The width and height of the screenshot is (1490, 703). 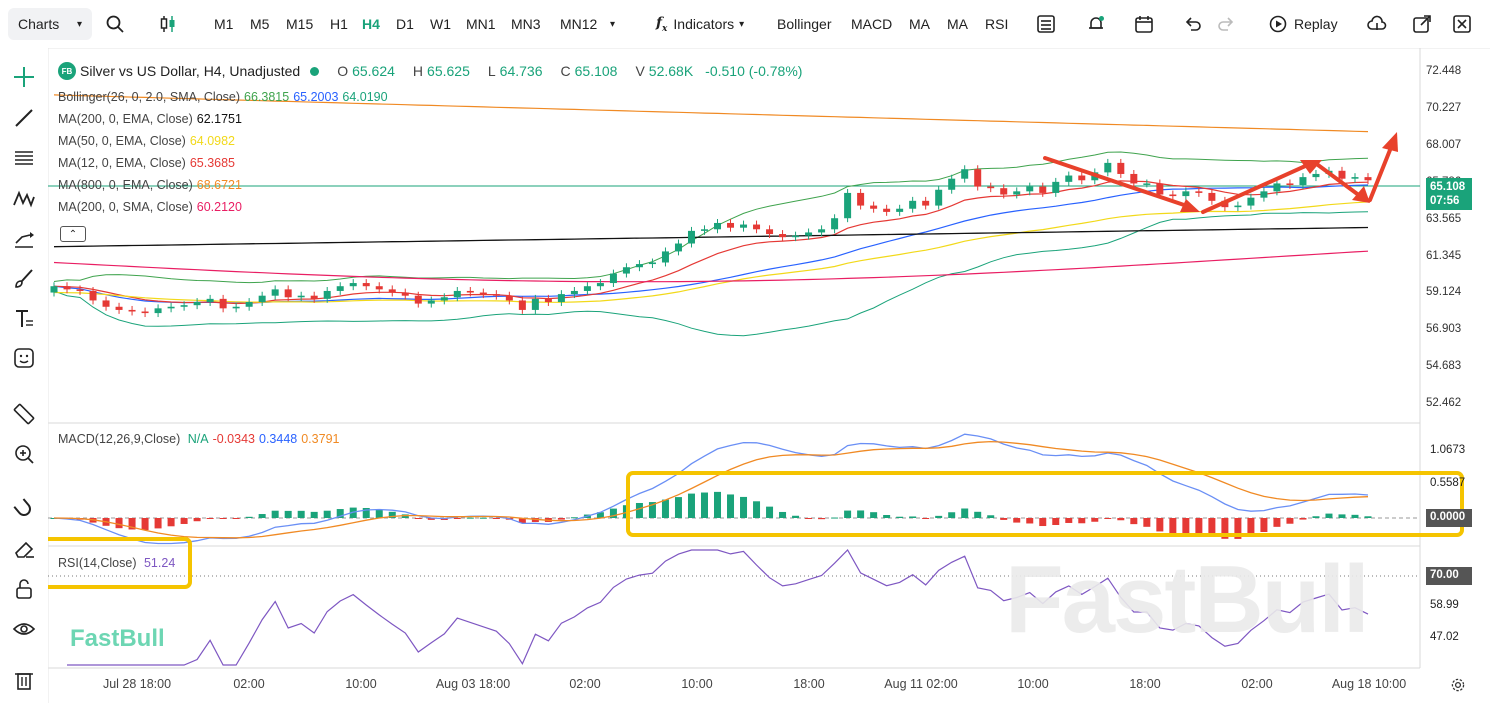 What do you see at coordinates (585, 684) in the screenshot?
I see `time-axis-label: 02:00` at bounding box center [585, 684].